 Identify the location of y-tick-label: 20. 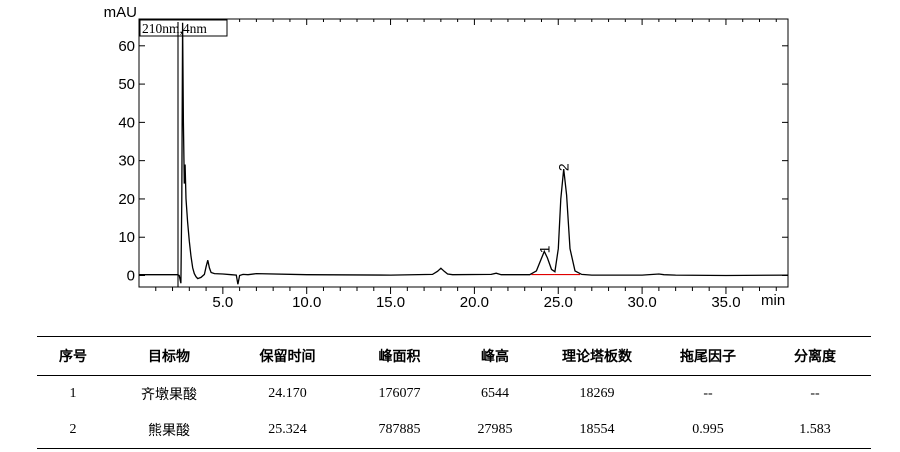
(126, 199).